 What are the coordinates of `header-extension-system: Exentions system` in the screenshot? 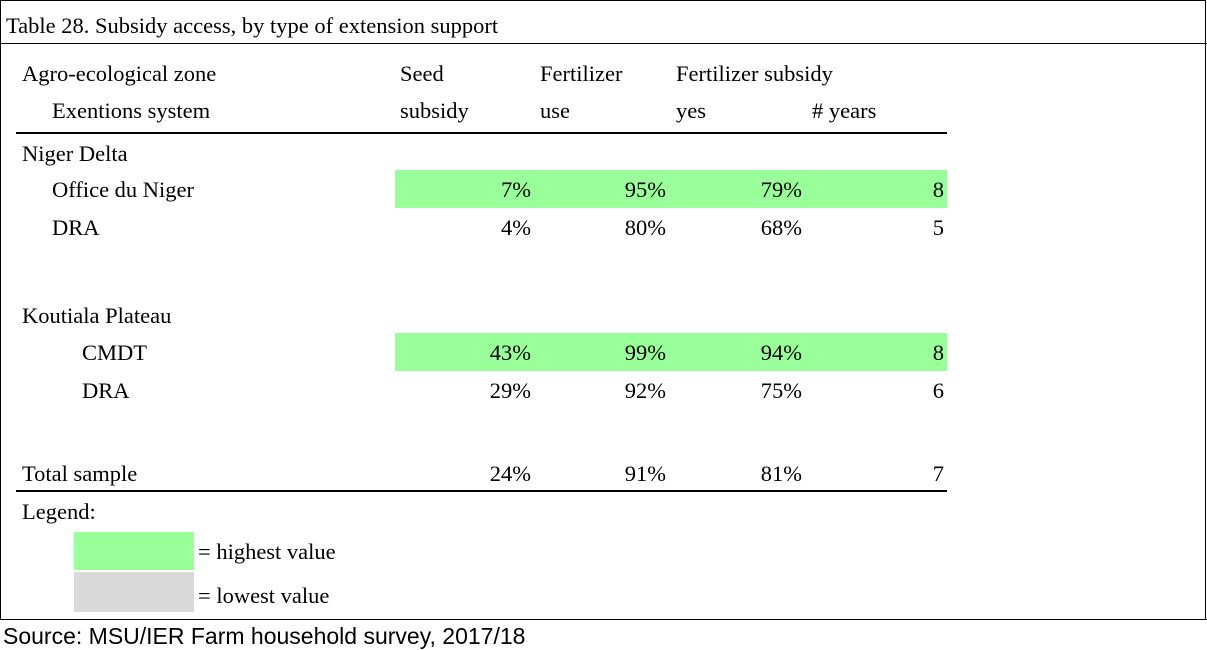 It's located at (131, 110).